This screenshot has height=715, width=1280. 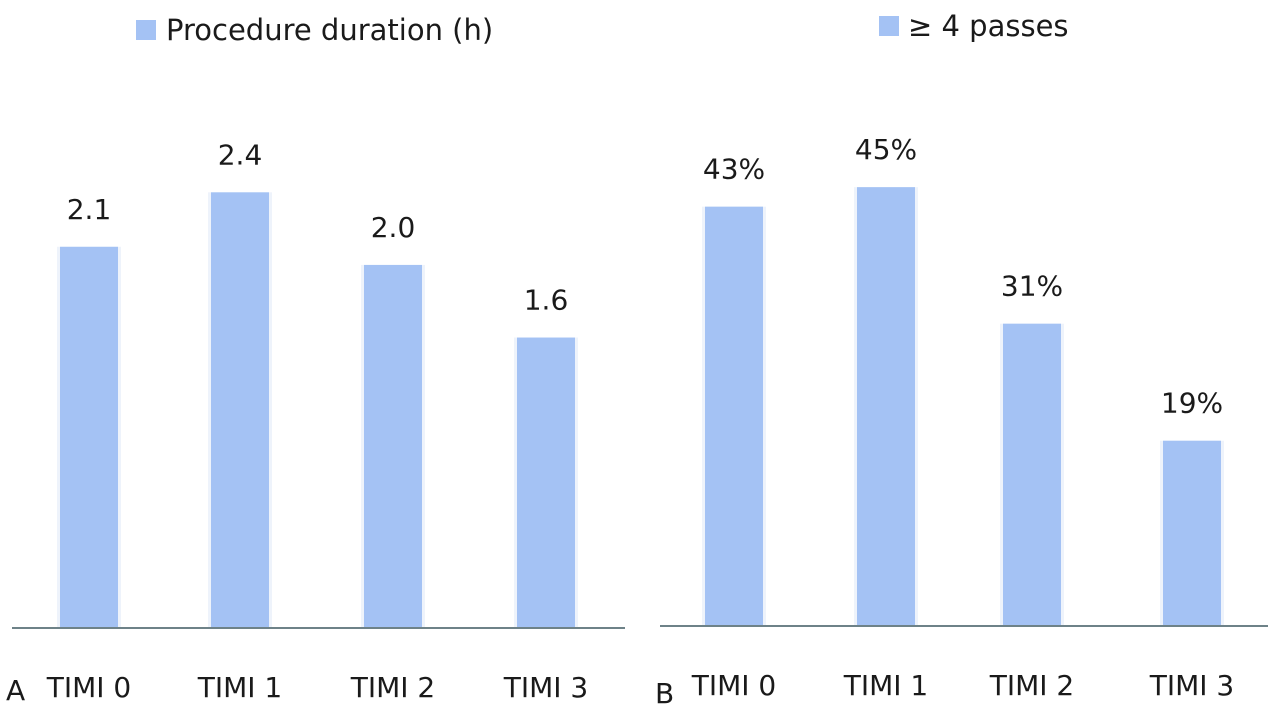 I want to click on data-label: 2.4, so click(x=240, y=154).